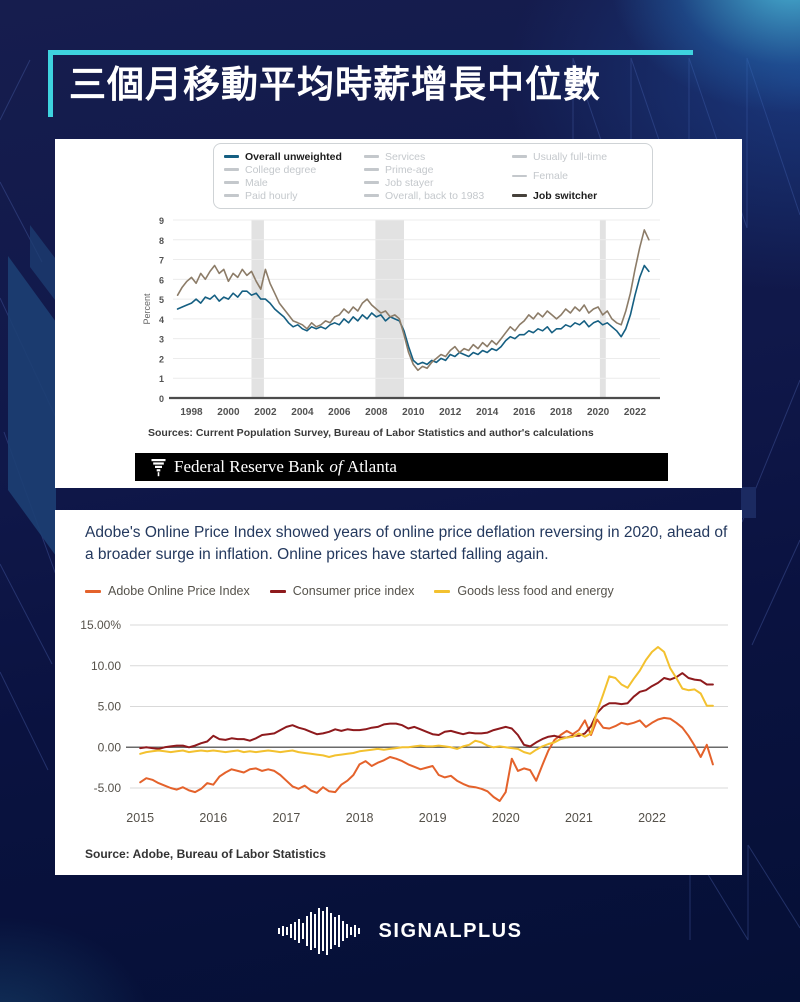 The width and height of the screenshot is (800, 1002). Describe the element at coordinates (570, 156) in the screenshot. I see `legend-label: Usually full-time` at that location.